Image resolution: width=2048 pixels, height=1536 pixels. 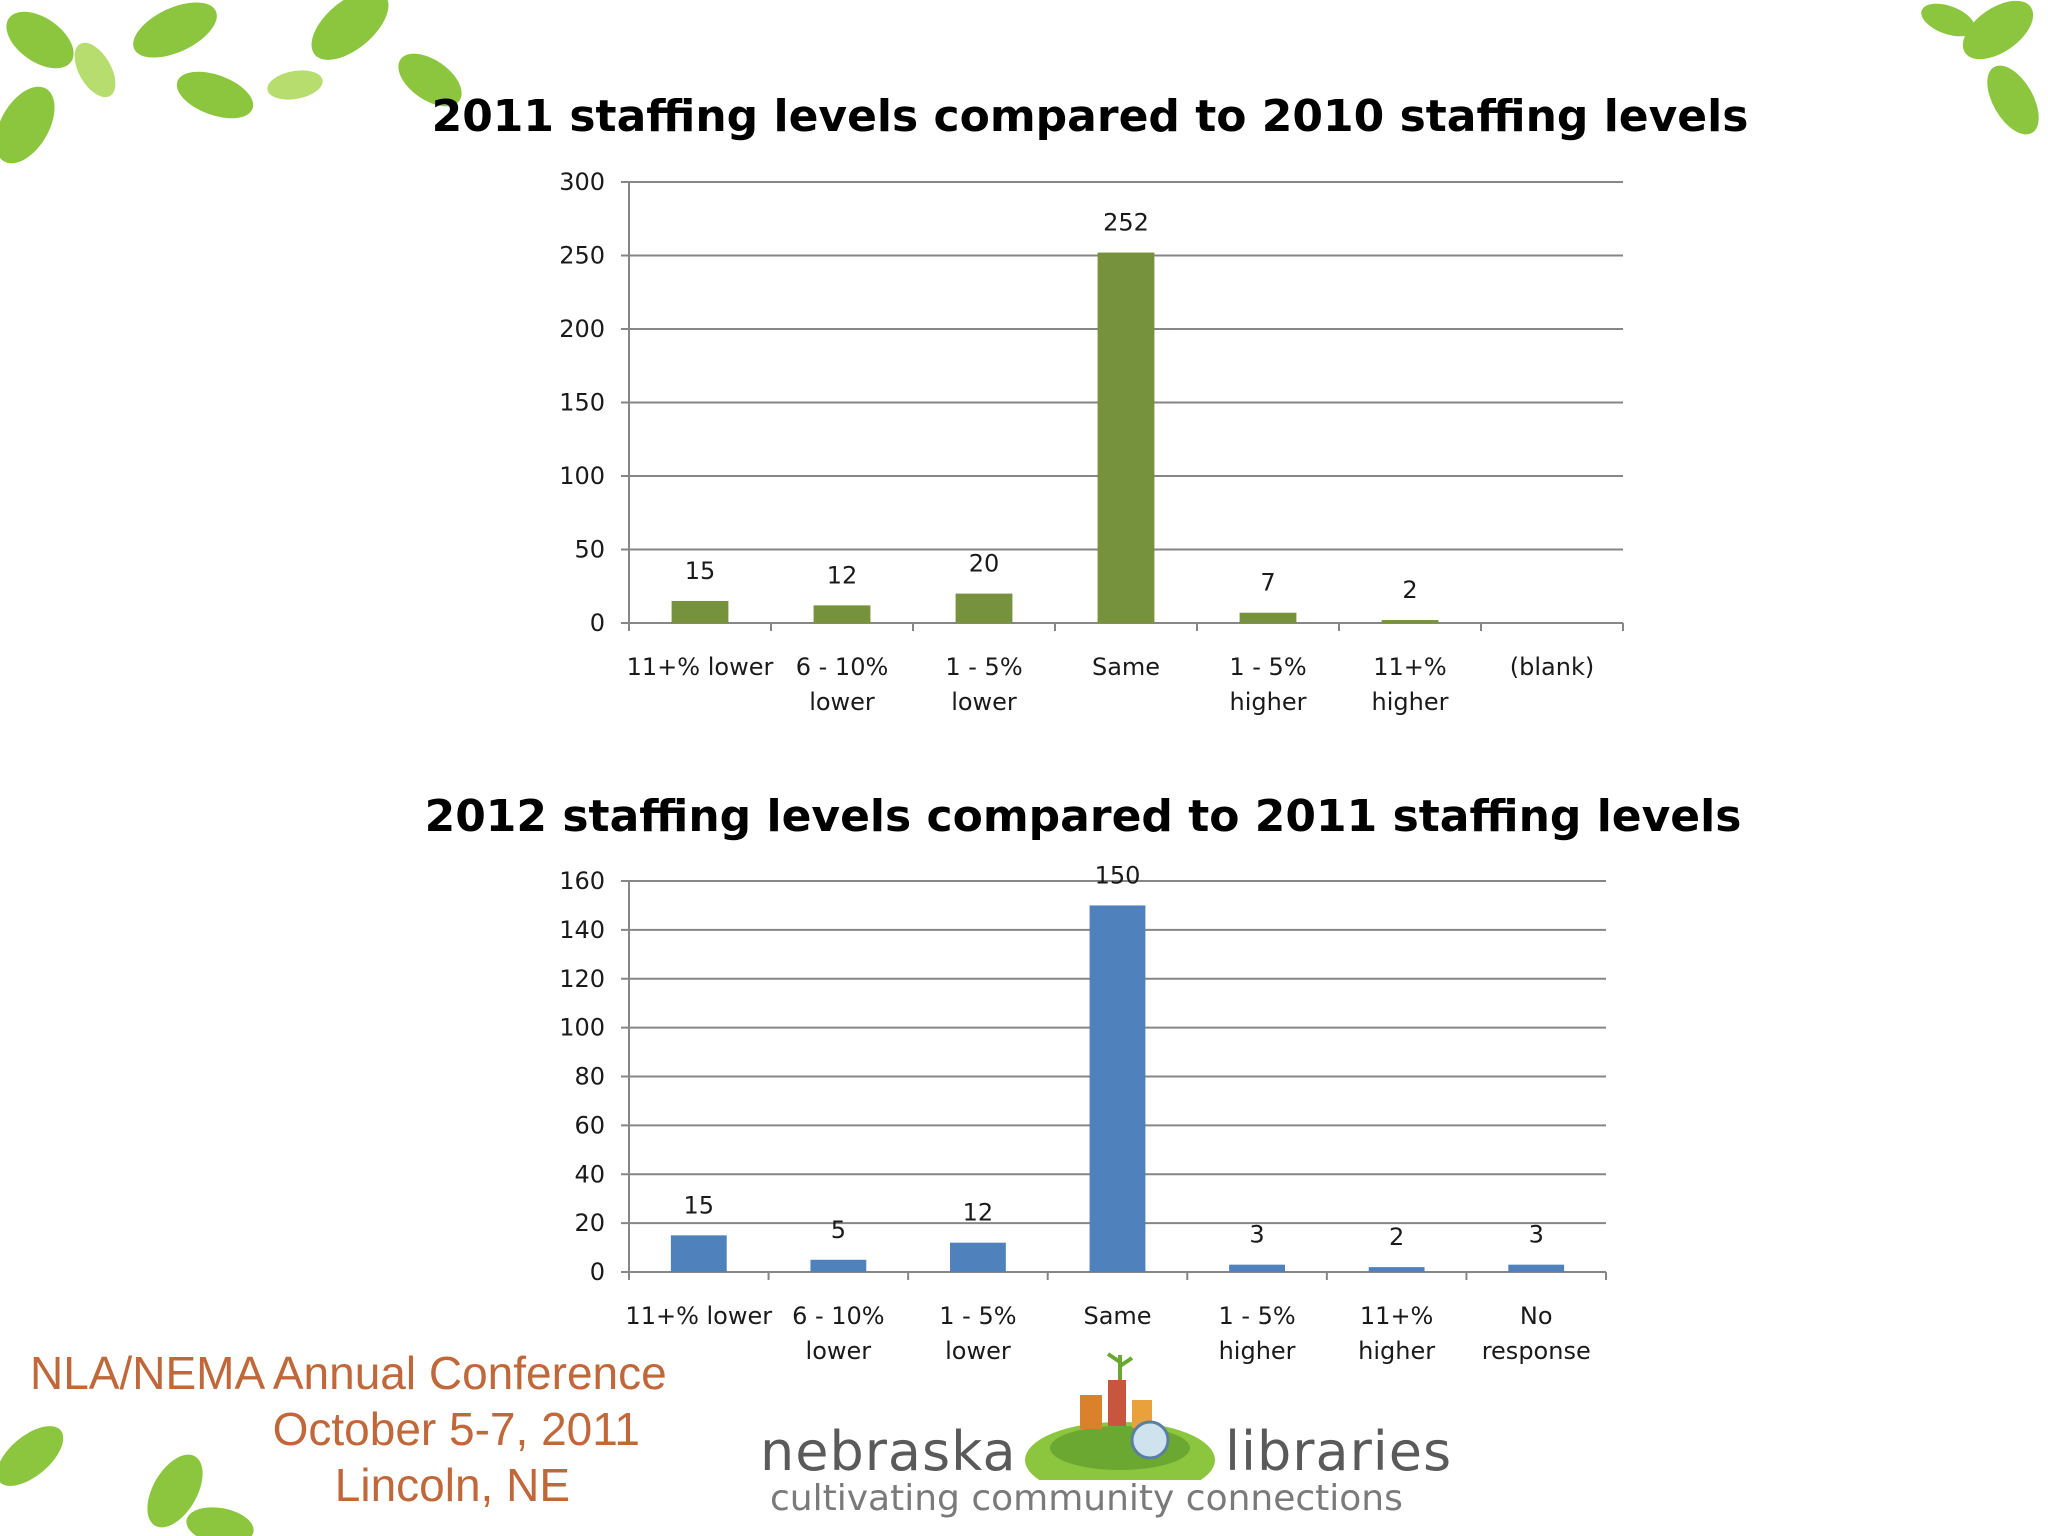 I want to click on chart-1-category-label: Same, so click(x=1126, y=667).